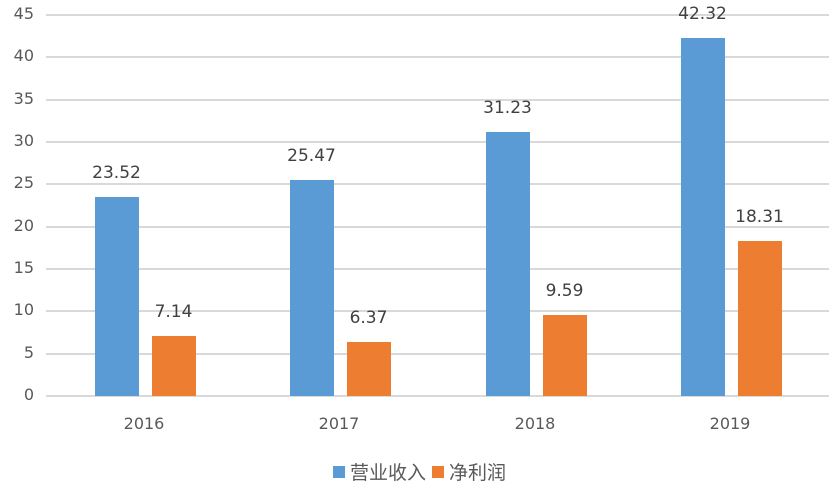  Describe the element at coordinates (23, 183) in the screenshot. I see `y-axis-tick-label: 25` at that location.